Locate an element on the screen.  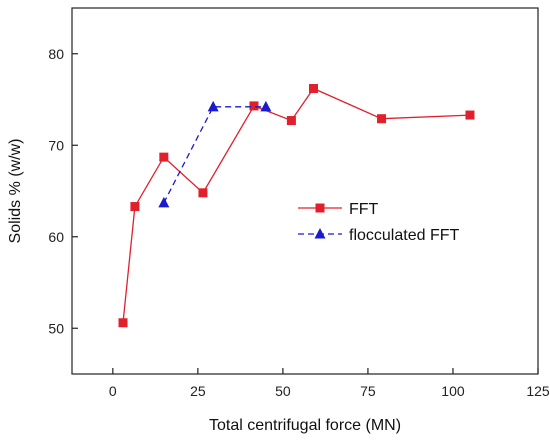
x-tick-label: 75 is located at coordinates (368, 391).